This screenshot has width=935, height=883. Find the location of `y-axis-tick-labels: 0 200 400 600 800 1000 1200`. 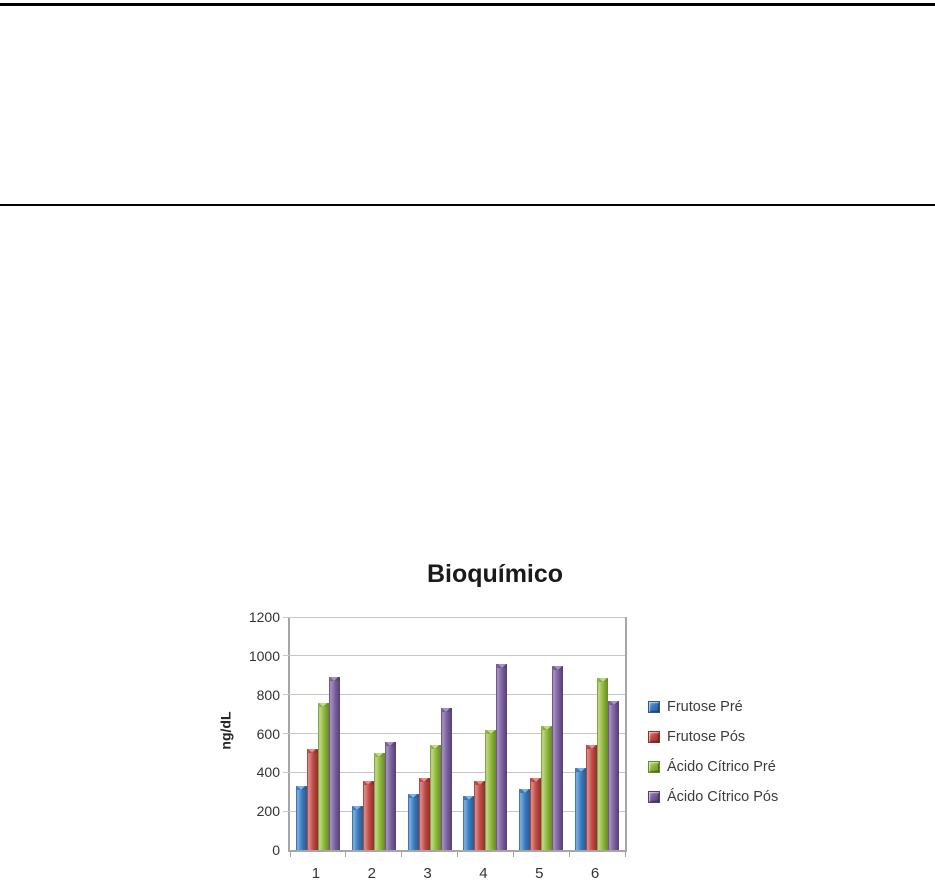

y-axis-tick-labels: 0 200 400 600 800 1000 1200 is located at coordinates (249, 733).